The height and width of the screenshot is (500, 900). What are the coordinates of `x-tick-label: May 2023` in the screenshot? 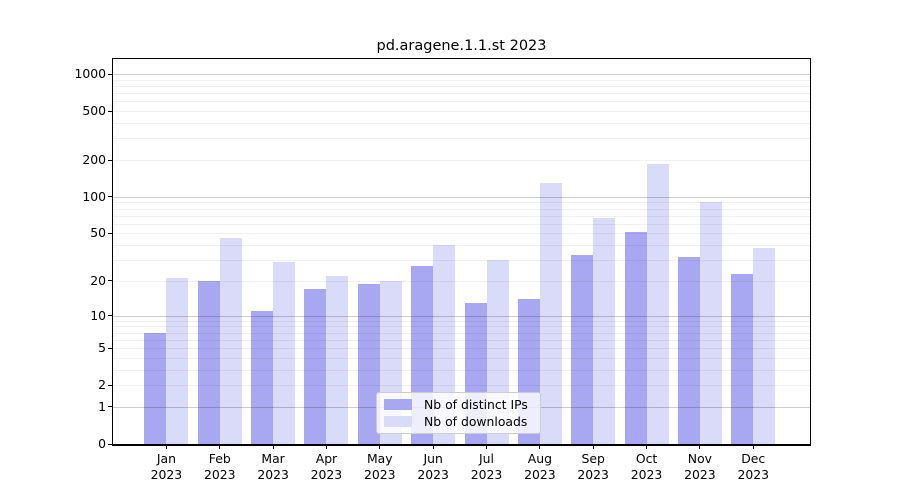 It's located at (380, 466).